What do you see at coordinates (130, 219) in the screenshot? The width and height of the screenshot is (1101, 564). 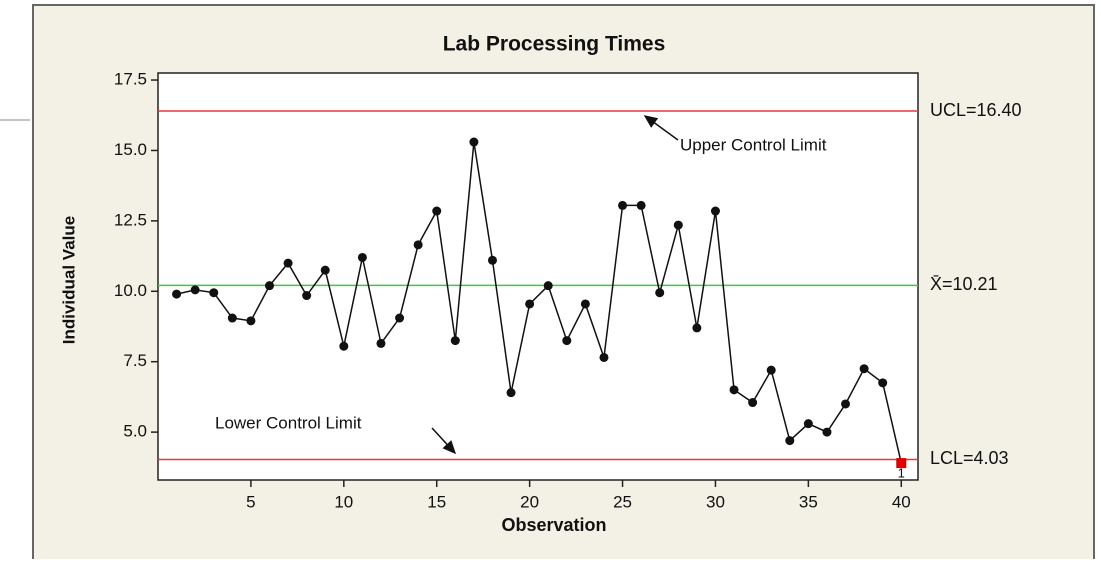 I see `y-tick-label: 12.5` at bounding box center [130, 219].